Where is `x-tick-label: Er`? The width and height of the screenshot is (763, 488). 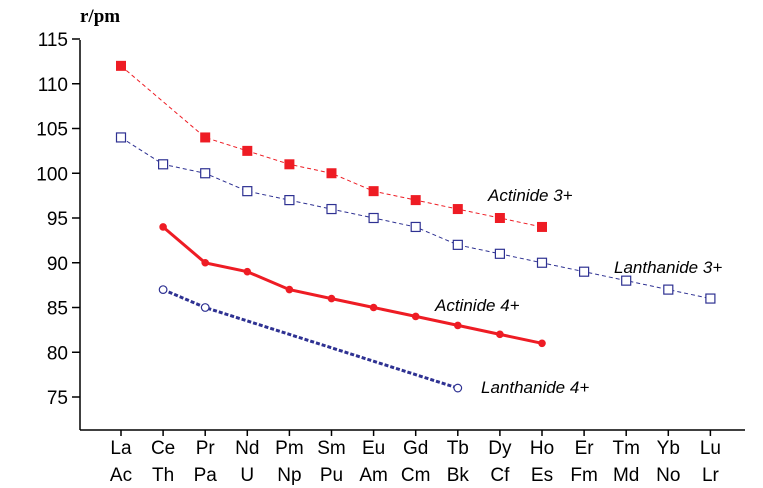 x-tick-label: Er is located at coordinates (585, 448).